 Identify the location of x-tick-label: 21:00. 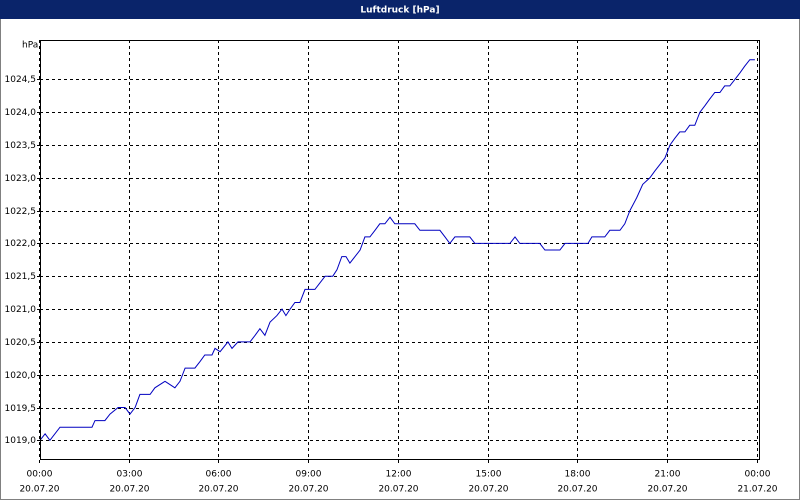
(668, 475).